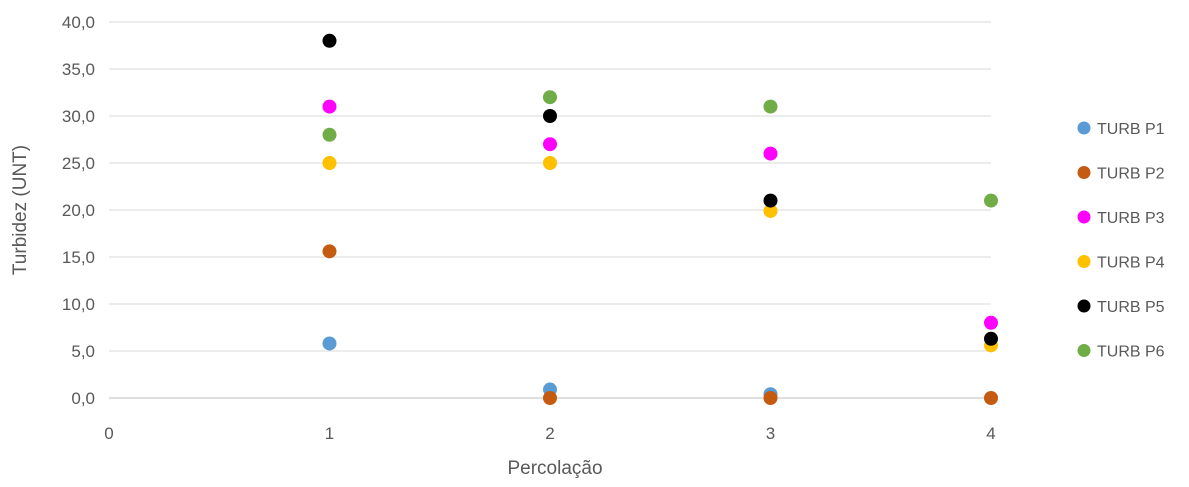 The image size is (1189, 487). What do you see at coordinates (78, 69) in the screenshot?
I see `y-tick-label: 35,0` at bounding box center [78, 69].